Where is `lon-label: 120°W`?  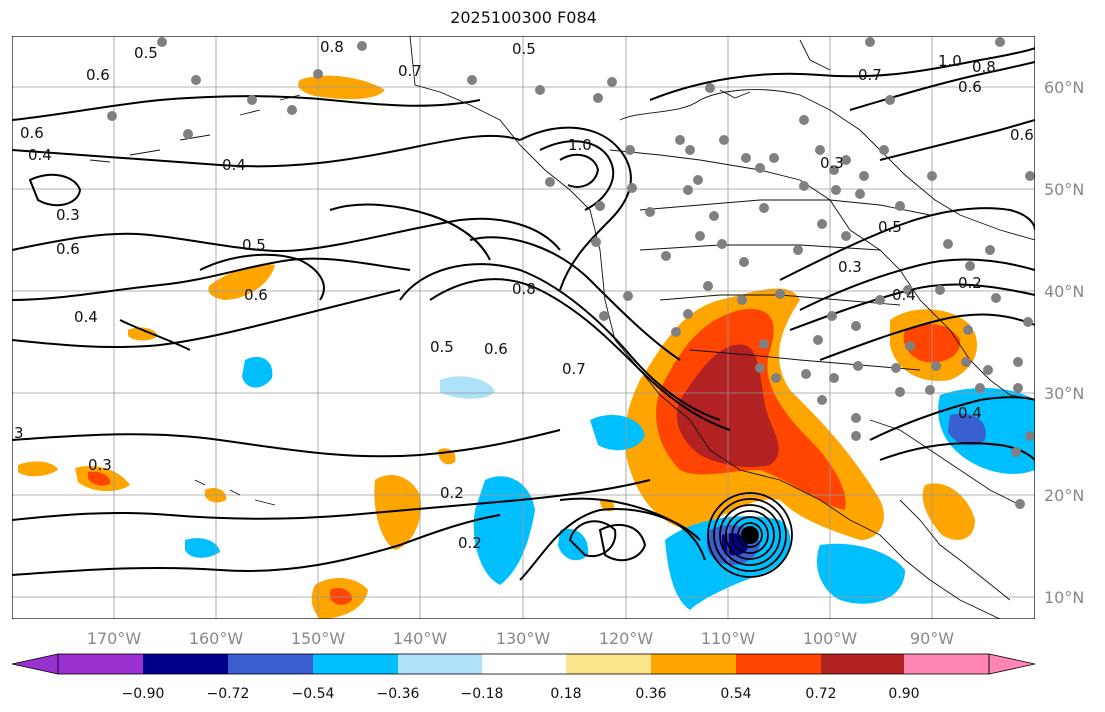
lon-label: 120°W is located at coordinates (626, 638).